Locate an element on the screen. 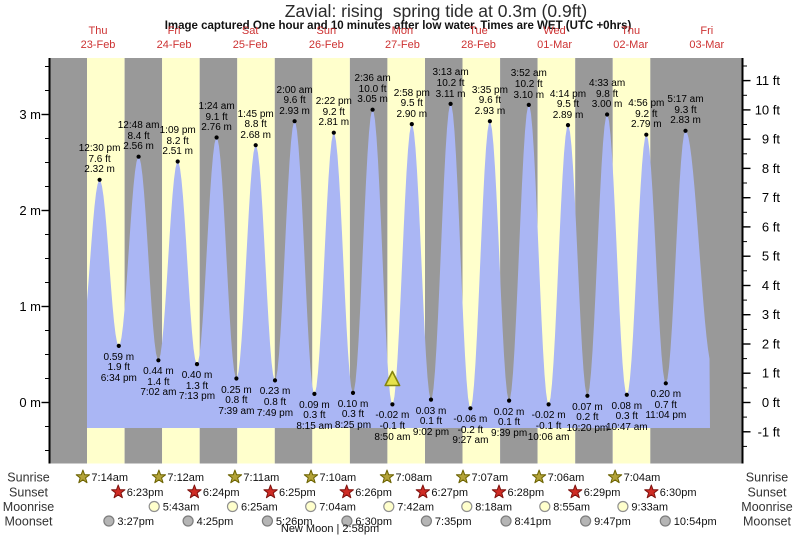 This screenshot has height=538, width=793. day-header: Thu 02-Mar is located at coordinates (630, 38).